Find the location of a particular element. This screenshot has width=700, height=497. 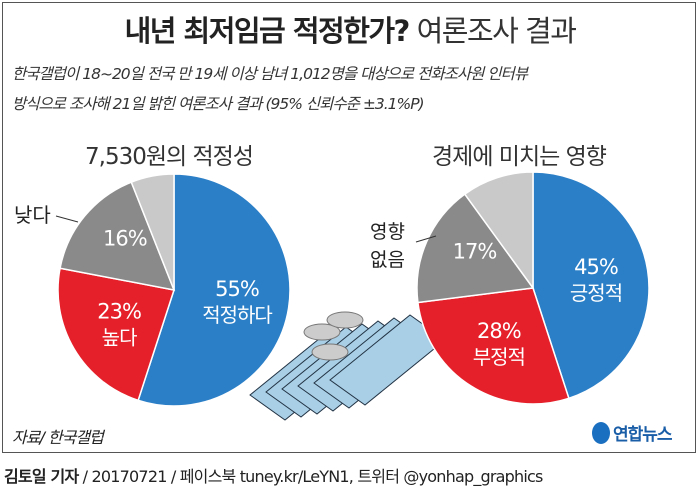

pie1-title: 7,530원의 적정성 is located at coordinates (169, 157).